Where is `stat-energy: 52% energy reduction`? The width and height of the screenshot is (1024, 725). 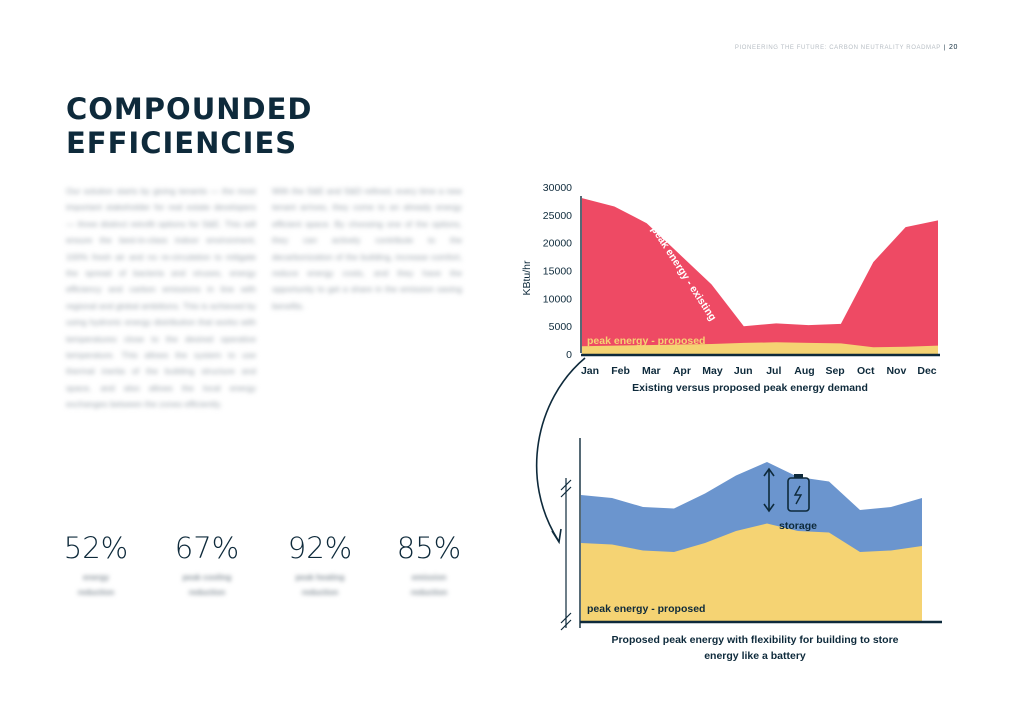
stat-energy: 52% energy reduction is located at coordinates (96, 565).